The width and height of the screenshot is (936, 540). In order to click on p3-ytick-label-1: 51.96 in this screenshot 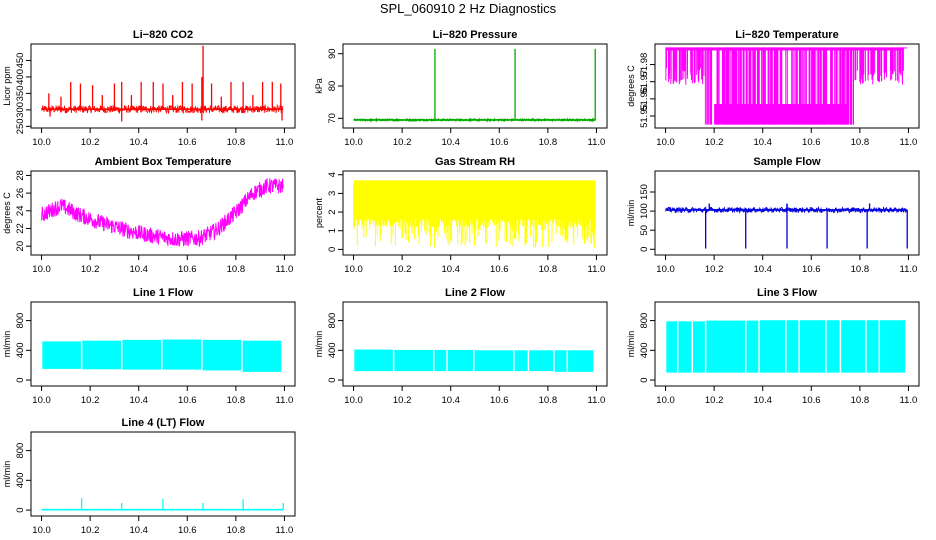, I will do `click(644, 99)`.